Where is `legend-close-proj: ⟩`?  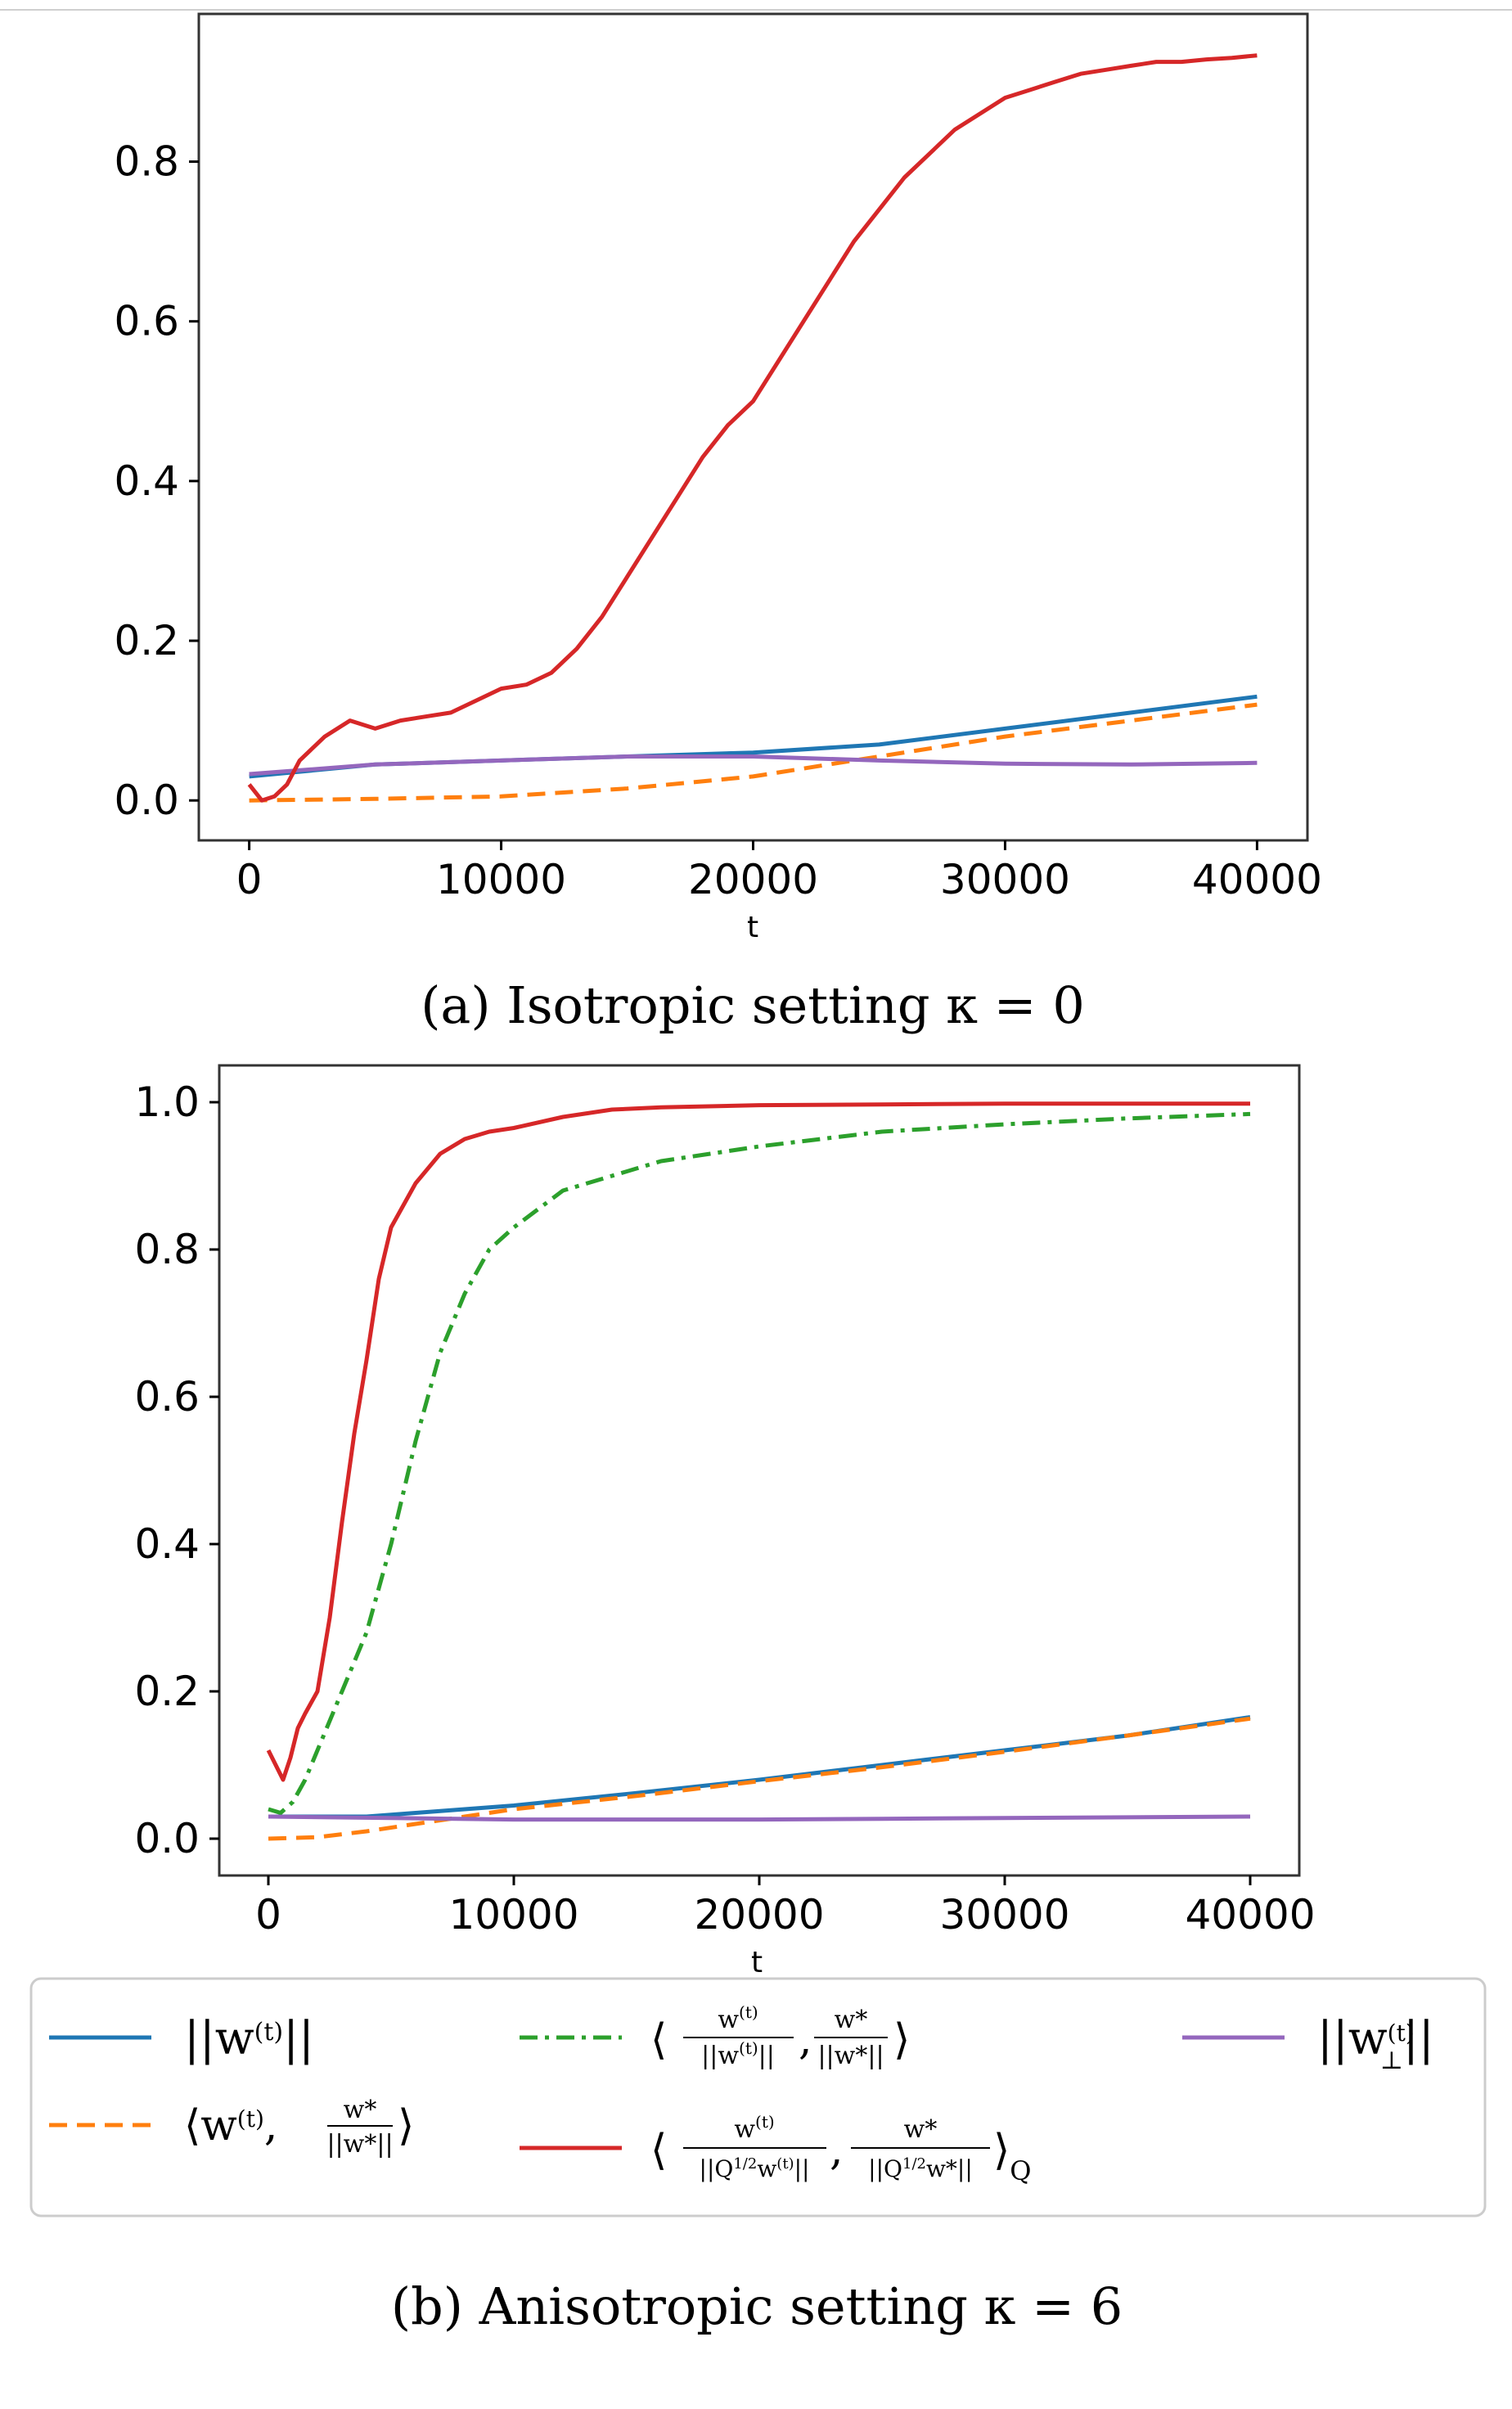
legend-close-proj: ⟩ is located at coordinates (406, 2125).